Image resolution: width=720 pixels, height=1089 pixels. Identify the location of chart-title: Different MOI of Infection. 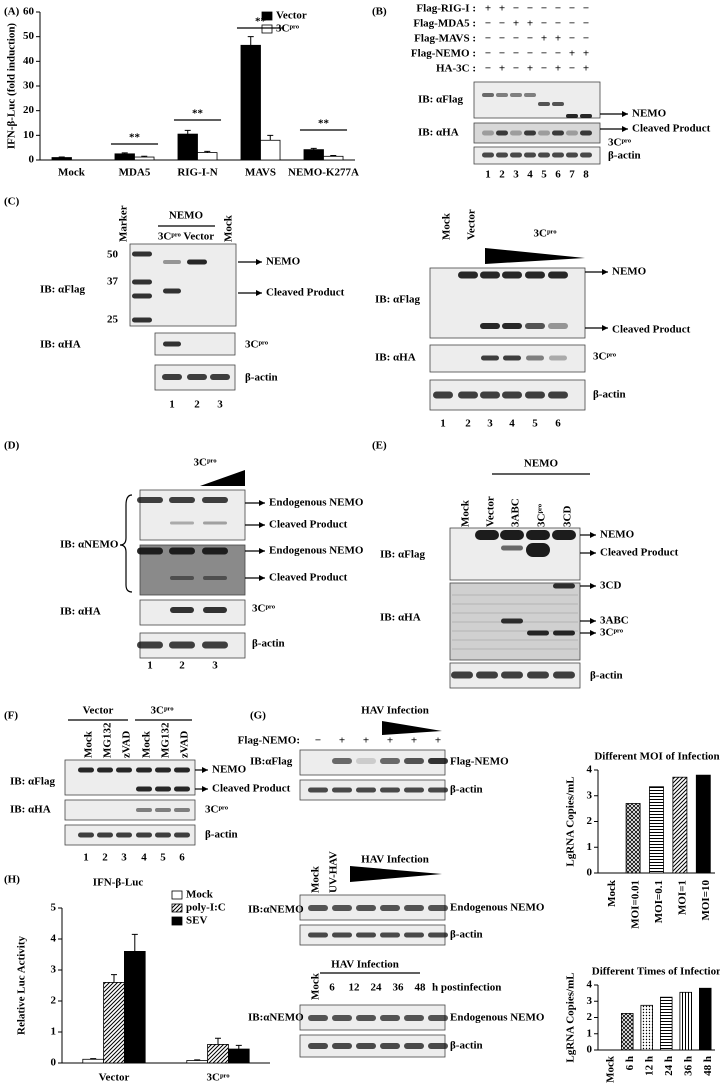
(656, 757).